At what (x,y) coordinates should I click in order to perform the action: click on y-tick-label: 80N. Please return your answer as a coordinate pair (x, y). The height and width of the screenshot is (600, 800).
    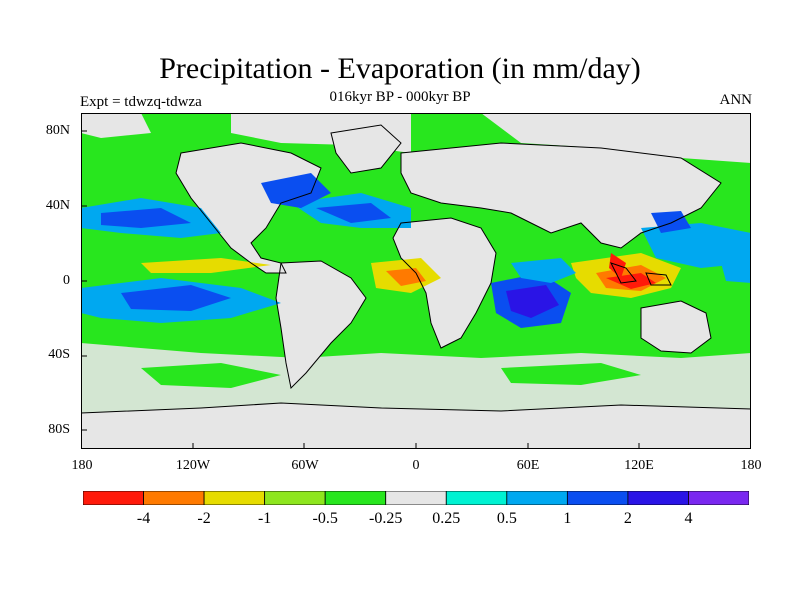
    Looking at the image, I should click on (57, 130).